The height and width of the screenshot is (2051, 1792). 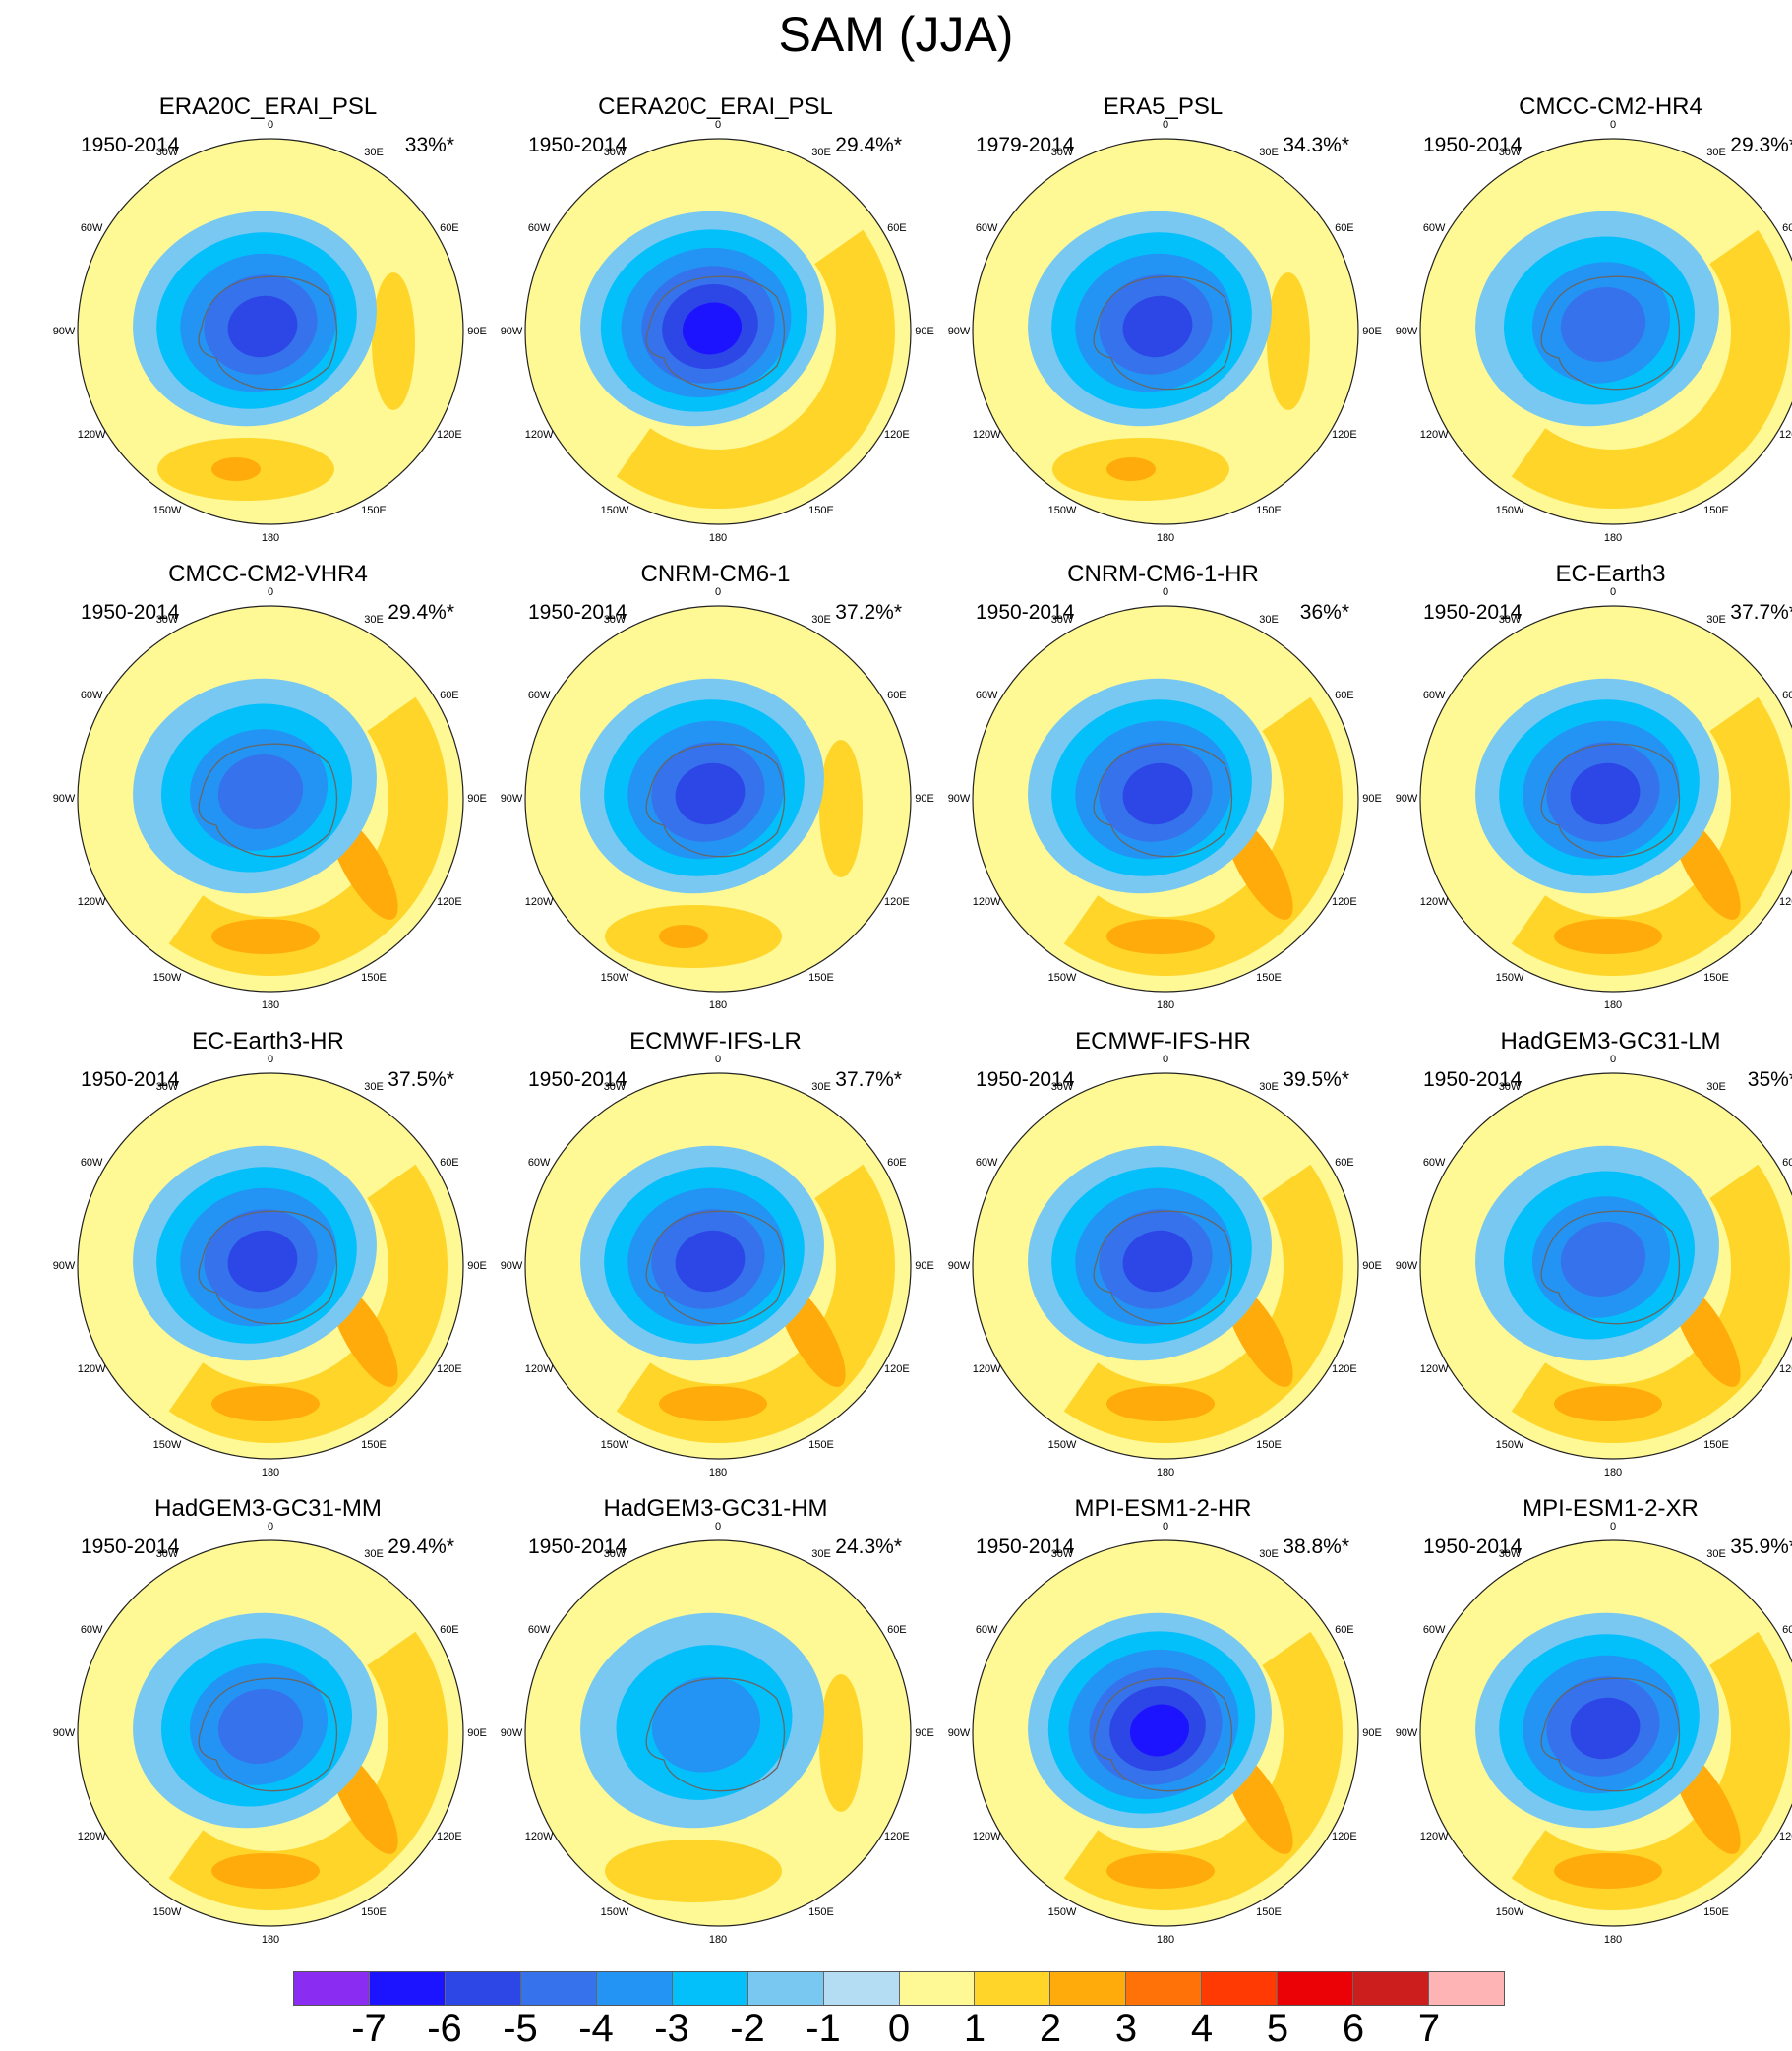 What do you see at coordinates (671, 2028) in the screenshot?
I see `colorbar-tick-label: -3` at bounding box center [671, 2028].